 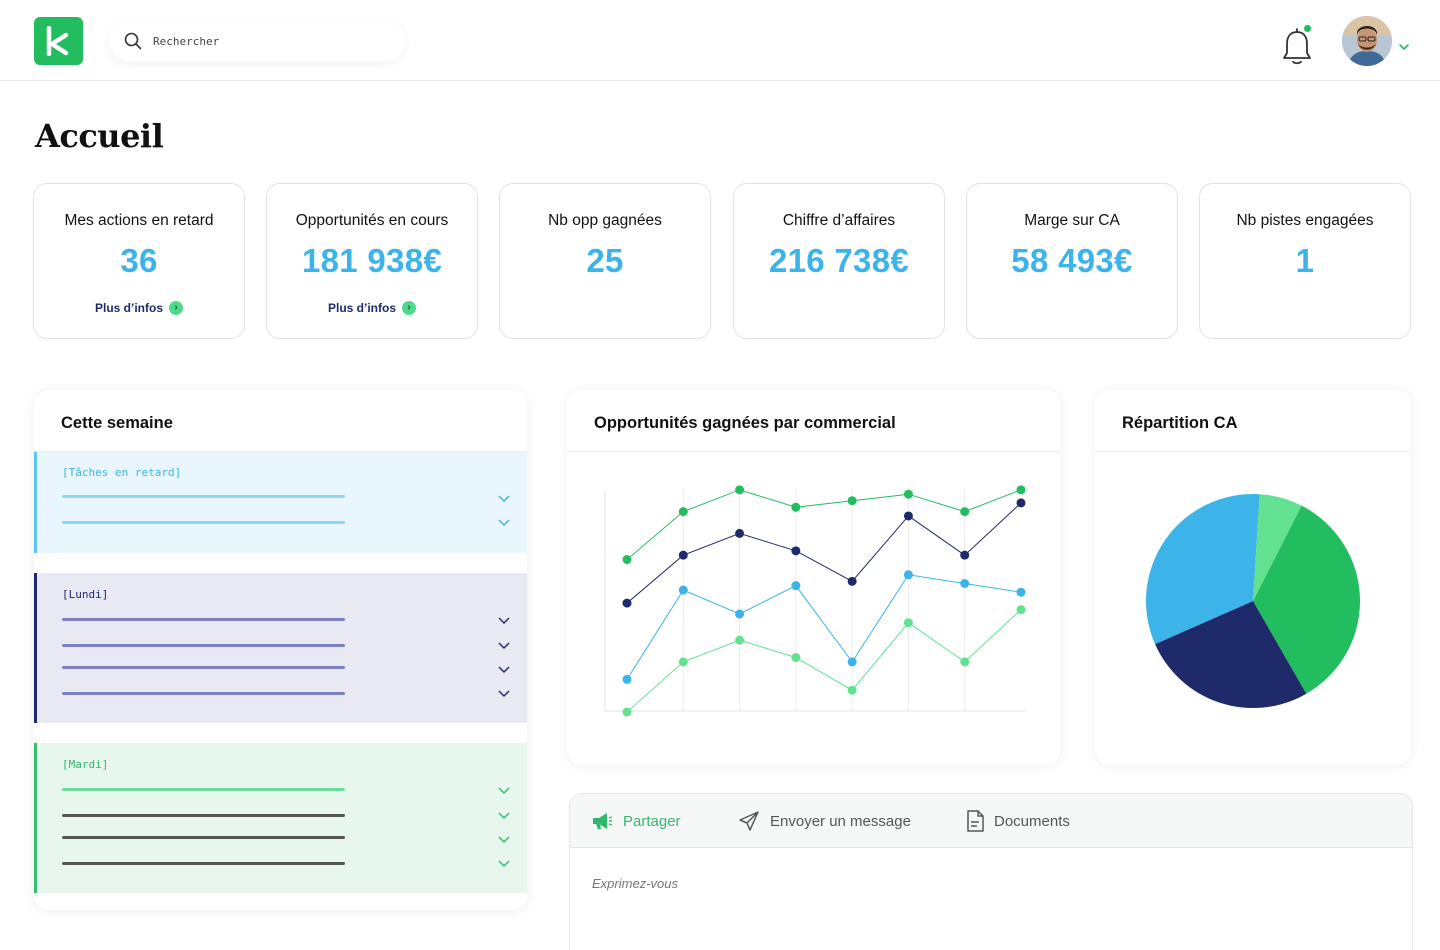 I want to click on section-late-tasks: [Tâches en retard], so click(x=280, y=502).